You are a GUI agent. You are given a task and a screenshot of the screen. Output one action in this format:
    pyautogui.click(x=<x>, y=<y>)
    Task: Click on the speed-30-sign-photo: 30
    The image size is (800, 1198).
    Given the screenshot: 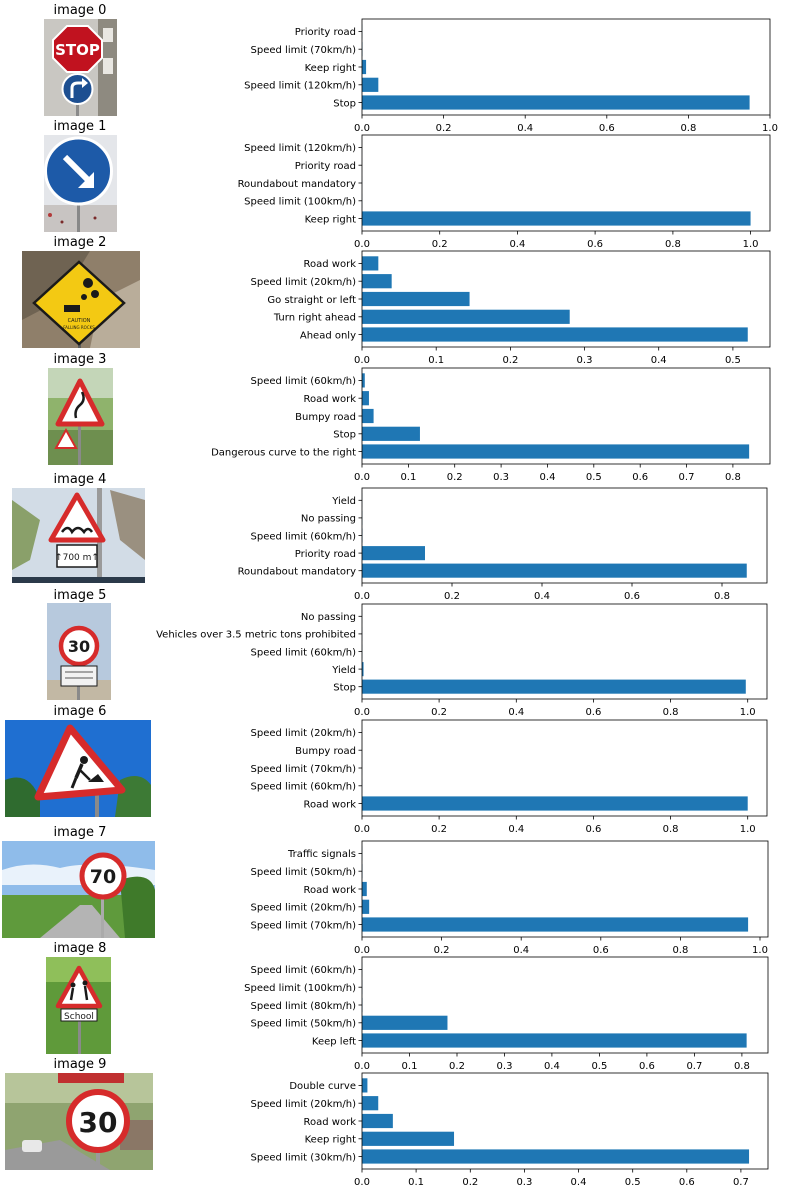 What is the action you would take?
    pyautogui.click(x=79, y=651)
    